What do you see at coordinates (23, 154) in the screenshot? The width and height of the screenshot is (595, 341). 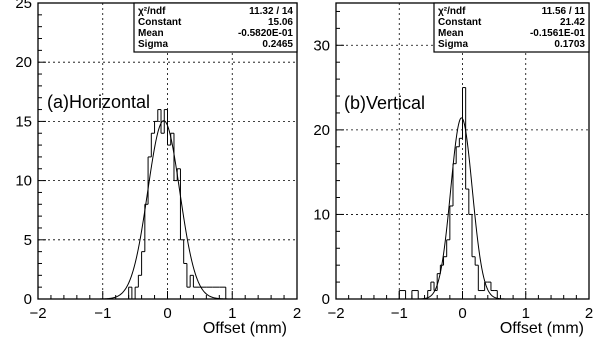 I see `y-tick-labels: 0 5 10 15 20 25` at bounding box center [23, 154].